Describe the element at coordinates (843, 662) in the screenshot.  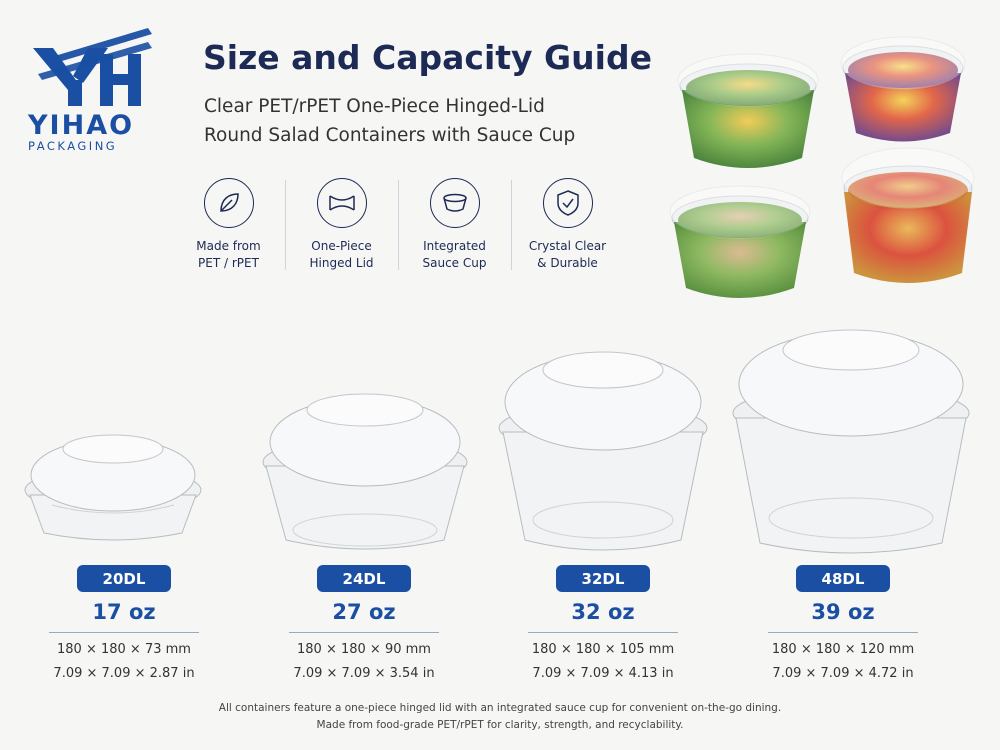
I see `dimensions-48dl: 180 × 180 × 120 mm 7.09 × 7.09 × 4.72 in` at that location.